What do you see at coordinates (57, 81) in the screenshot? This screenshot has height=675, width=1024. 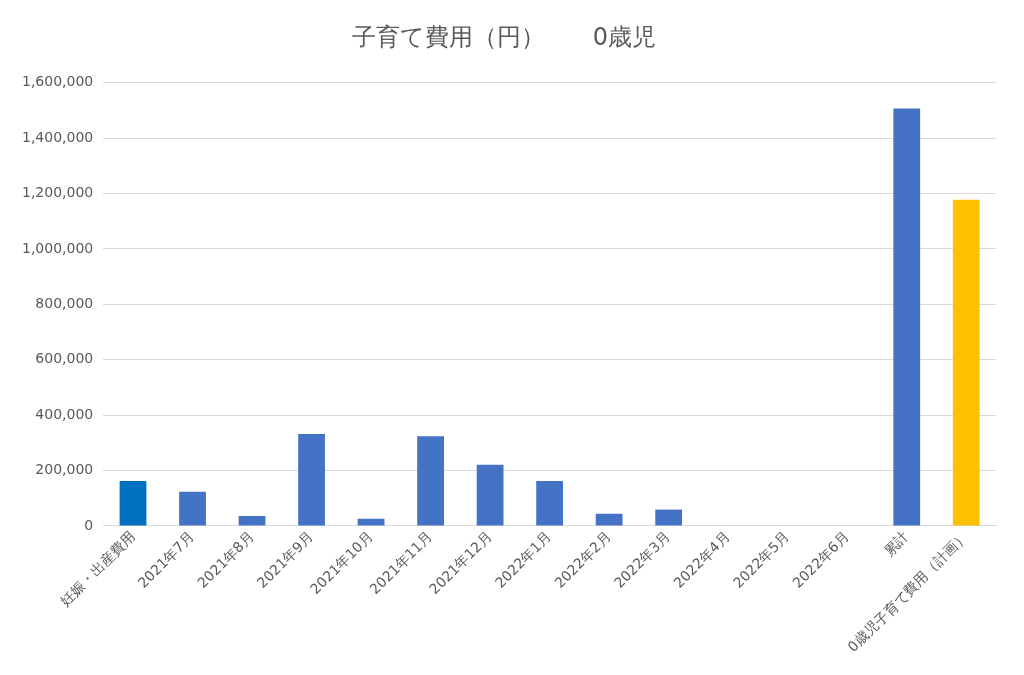 I see `y-tick-label: 1,600,000` at bounding box center [57, 81].